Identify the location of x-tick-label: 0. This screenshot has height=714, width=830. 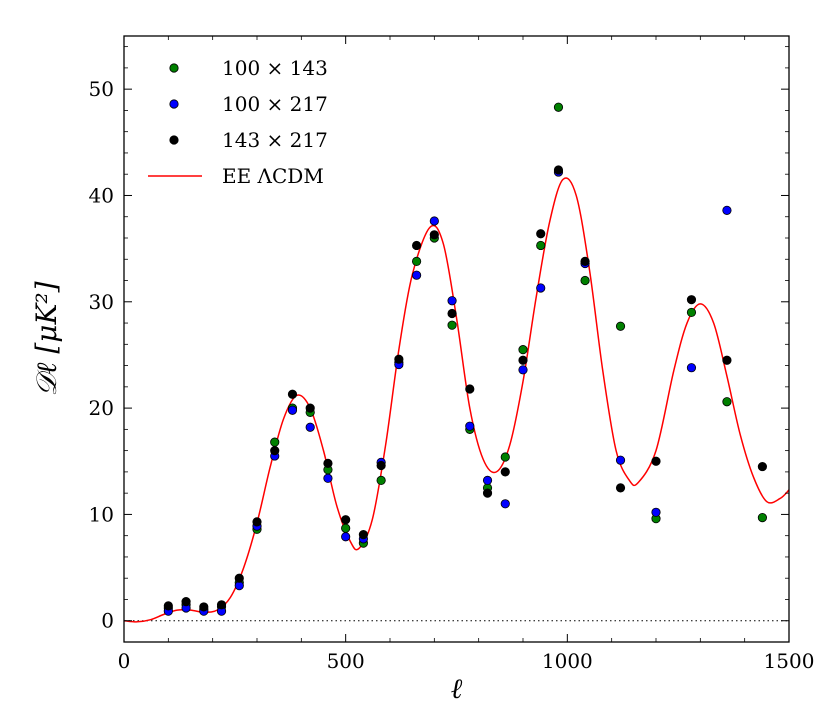
(124, 661).